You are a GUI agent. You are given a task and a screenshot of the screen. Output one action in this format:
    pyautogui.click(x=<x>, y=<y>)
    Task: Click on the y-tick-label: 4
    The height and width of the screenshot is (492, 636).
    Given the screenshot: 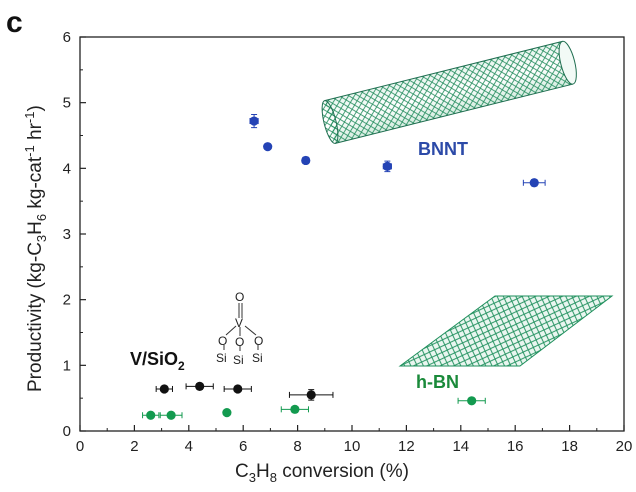 What is the action you would take?
    pyautogui.click(x=67, y=168)
    